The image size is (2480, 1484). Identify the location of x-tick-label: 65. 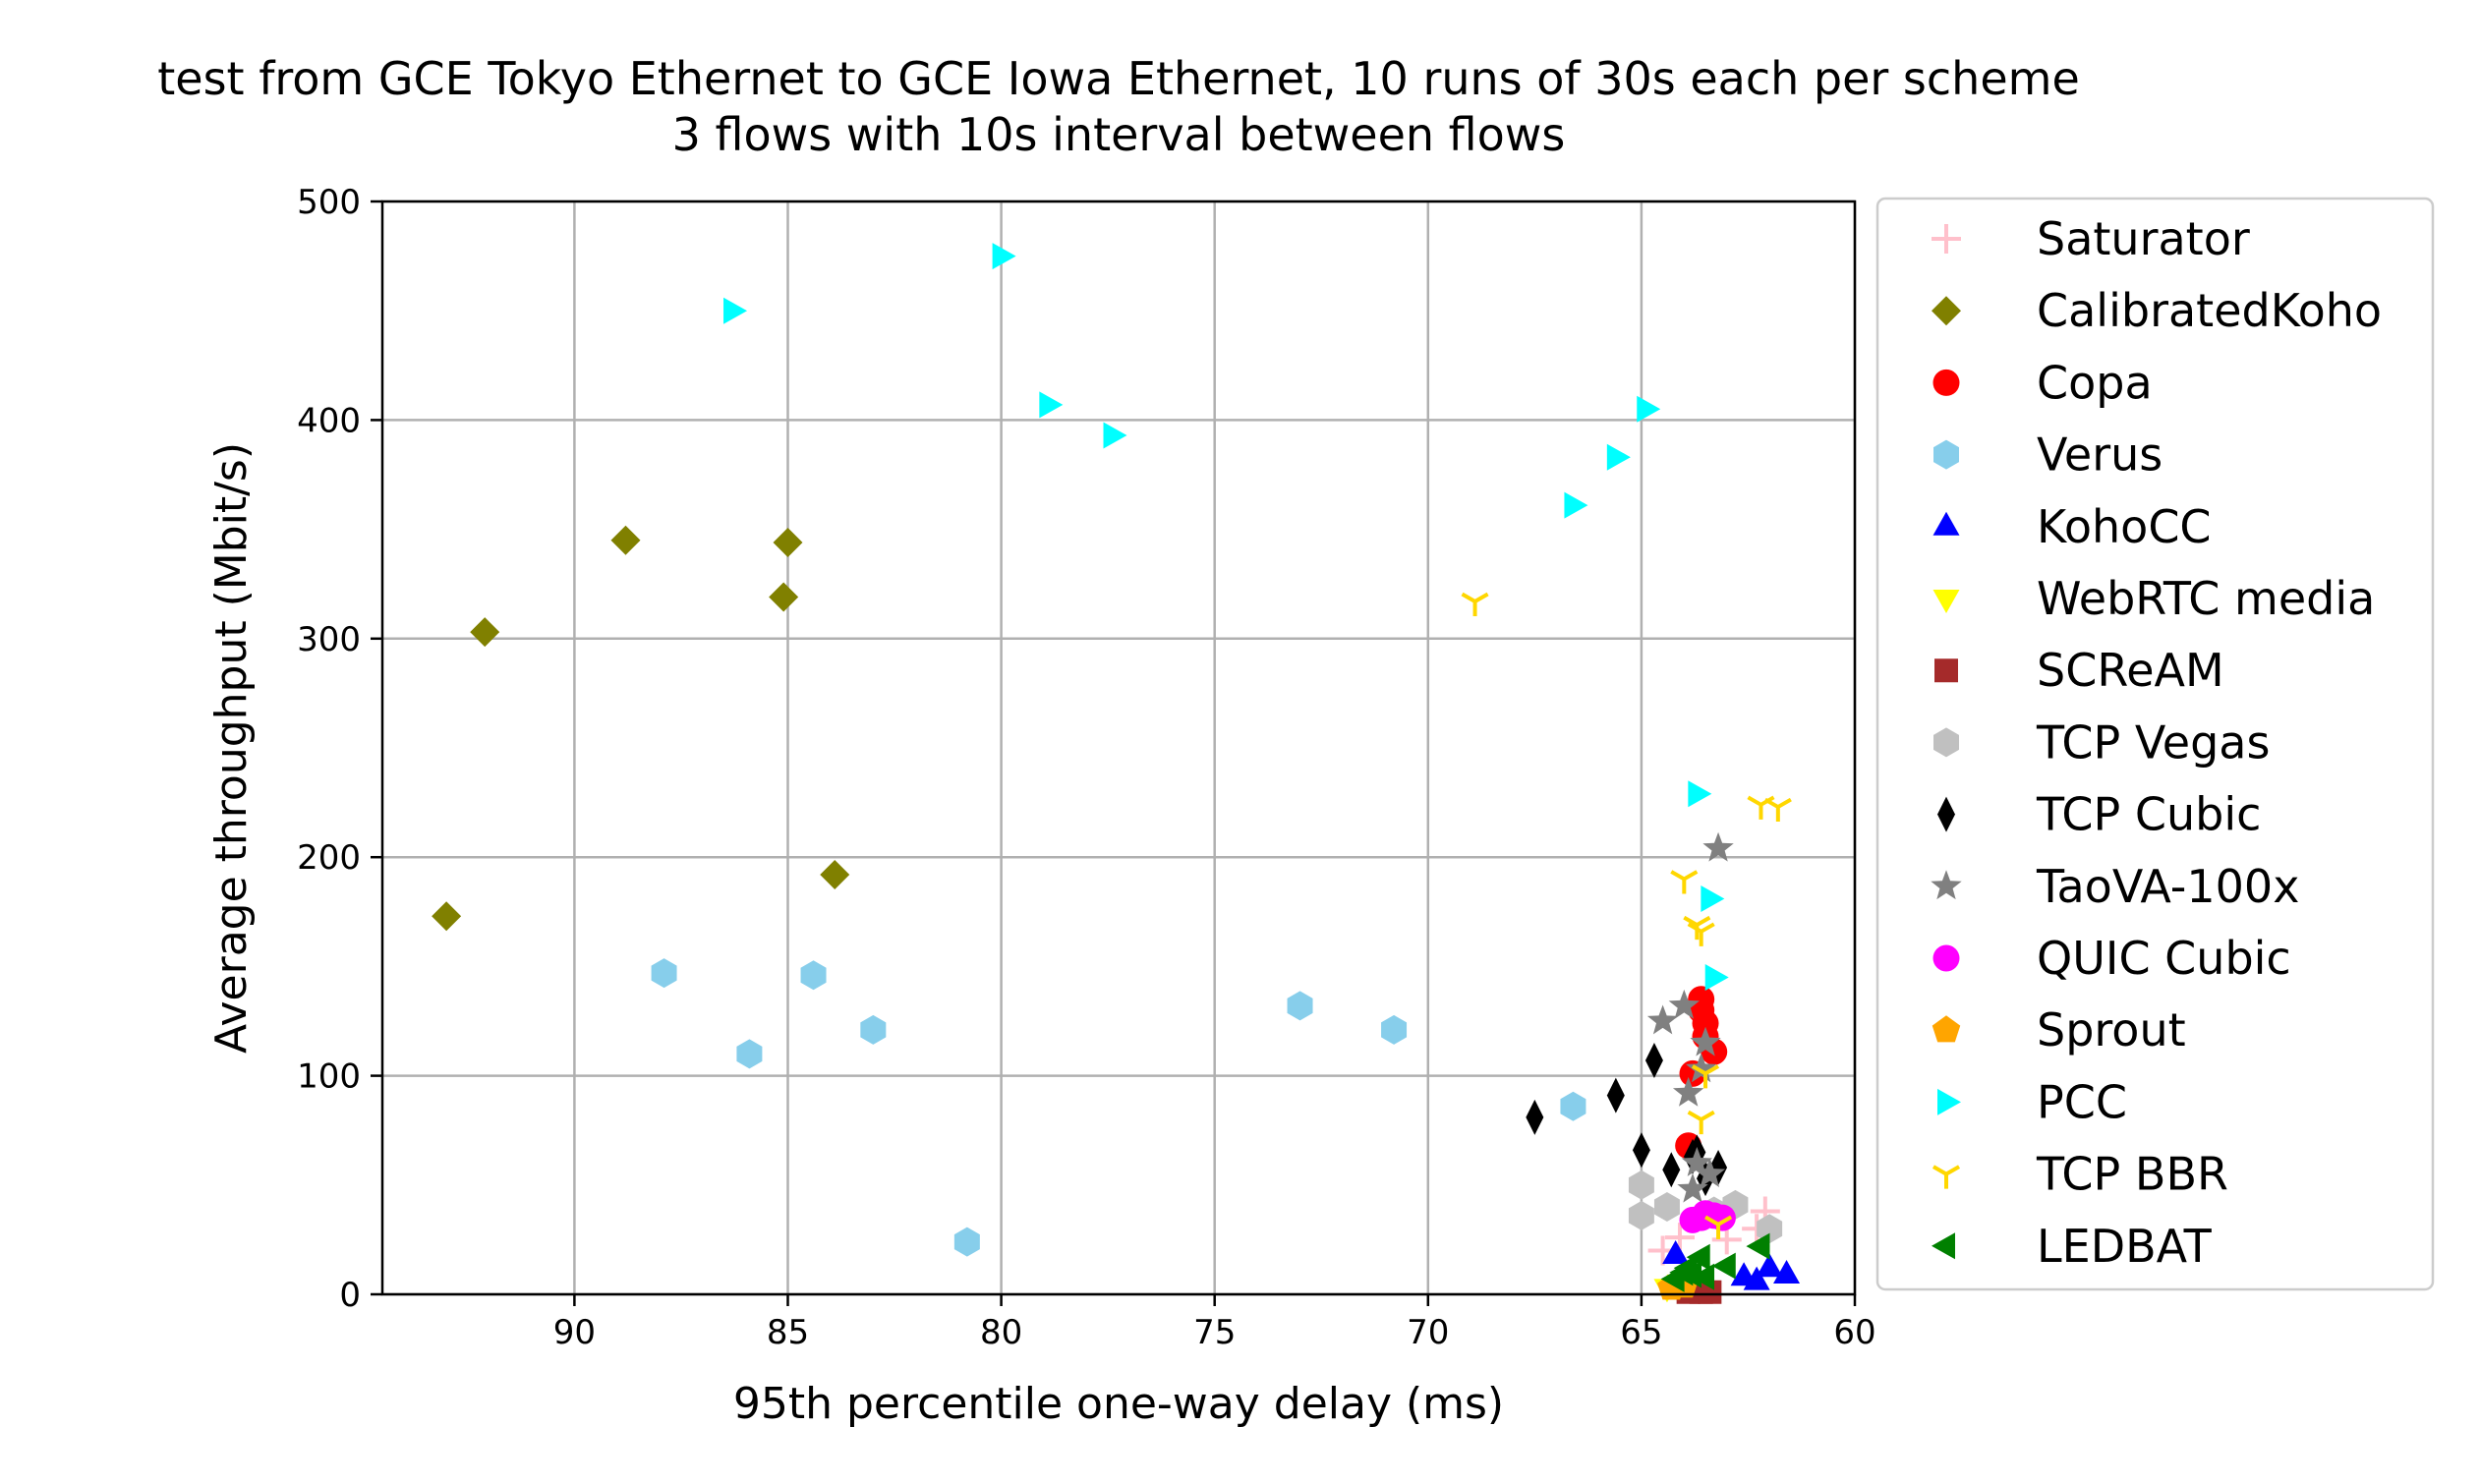
(1641, 1332).